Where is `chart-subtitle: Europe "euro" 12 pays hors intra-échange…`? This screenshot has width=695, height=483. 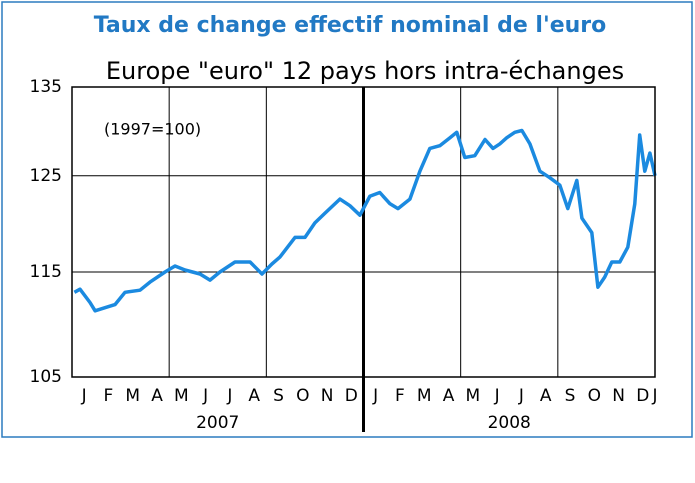
chart-subtitle: Europe "euro" 12 pays hors intra-échange… is located at coordinates (365, 71).